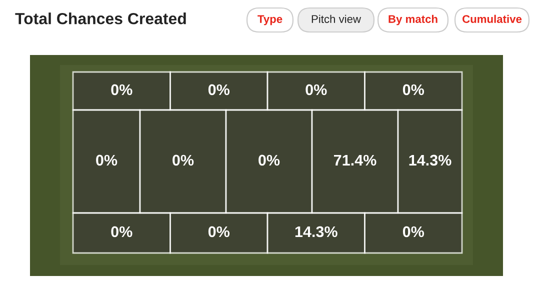  What do you see at coordinates (355, 160) in the screenshot?
I see `data-label: 71.4%` at bounding box center [355, 160].